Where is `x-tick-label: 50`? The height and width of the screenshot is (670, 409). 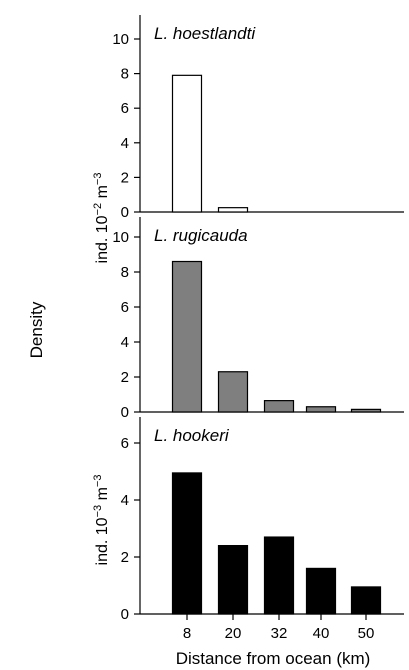 x-tick-label: 50 is located at coordinates (366, 633).